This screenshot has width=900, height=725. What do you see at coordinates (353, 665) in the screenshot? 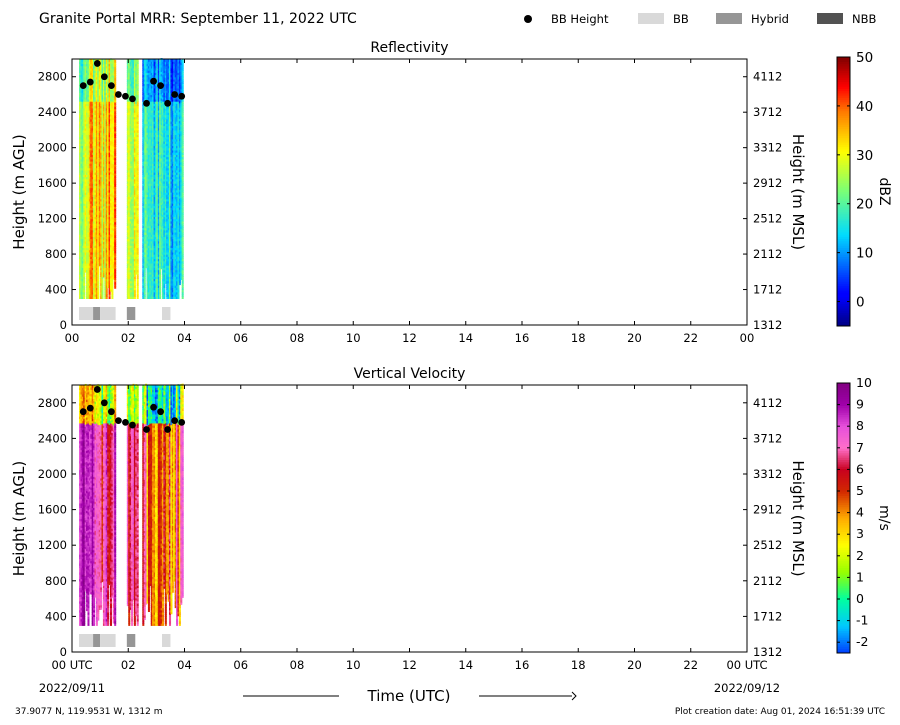
I see `velocity-x-tick-label: 10` at bounding box center [353, 665].